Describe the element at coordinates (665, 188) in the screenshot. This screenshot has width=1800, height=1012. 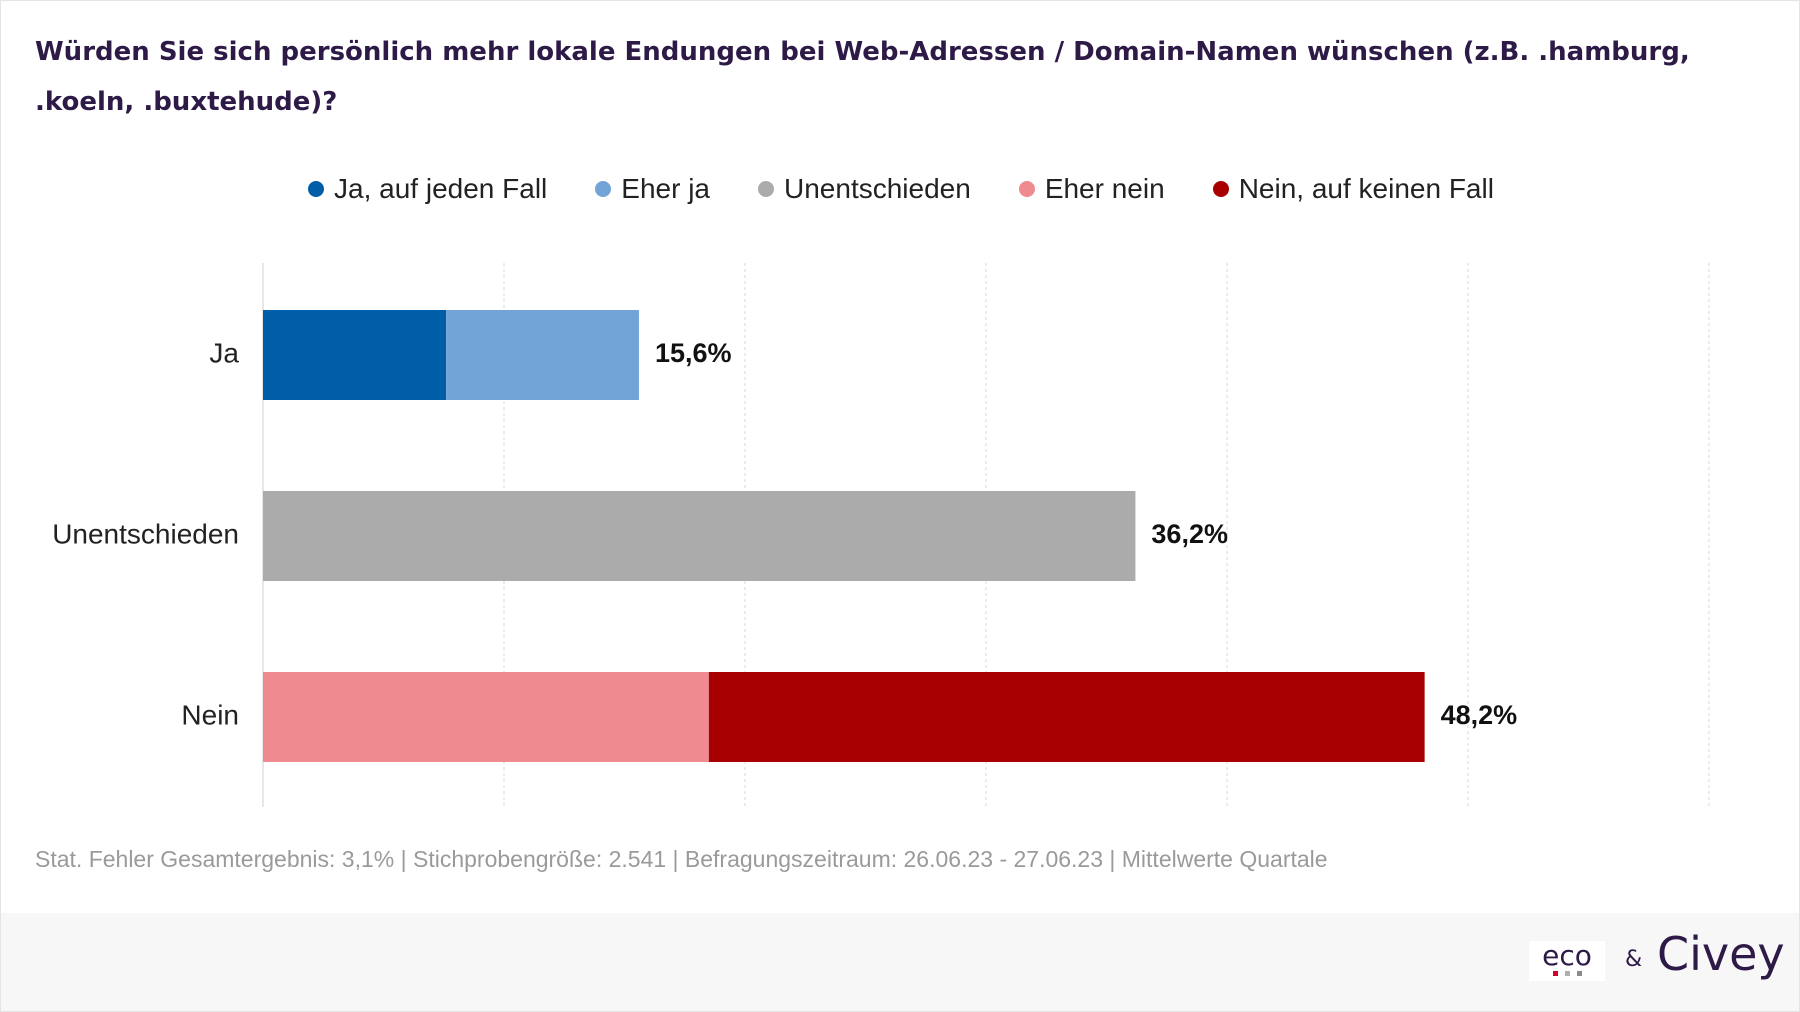
I see `legend-label: Eher ja` at that location.